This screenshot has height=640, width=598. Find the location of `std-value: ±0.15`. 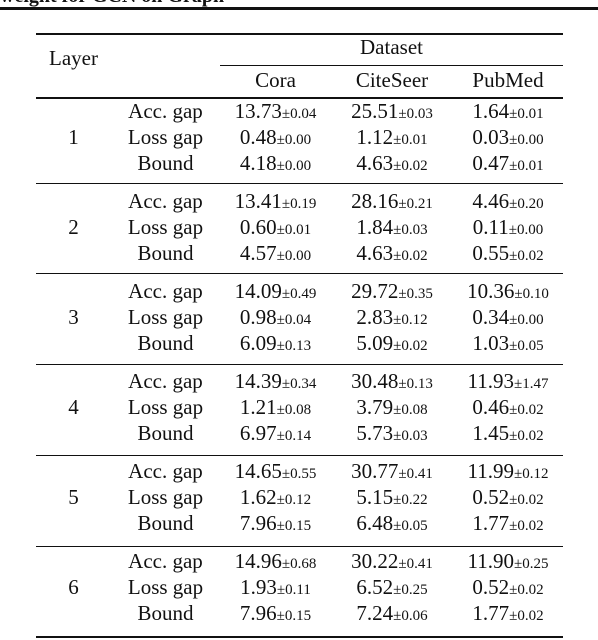

std-value: ±0.15 is located at coordinates (294, 615).